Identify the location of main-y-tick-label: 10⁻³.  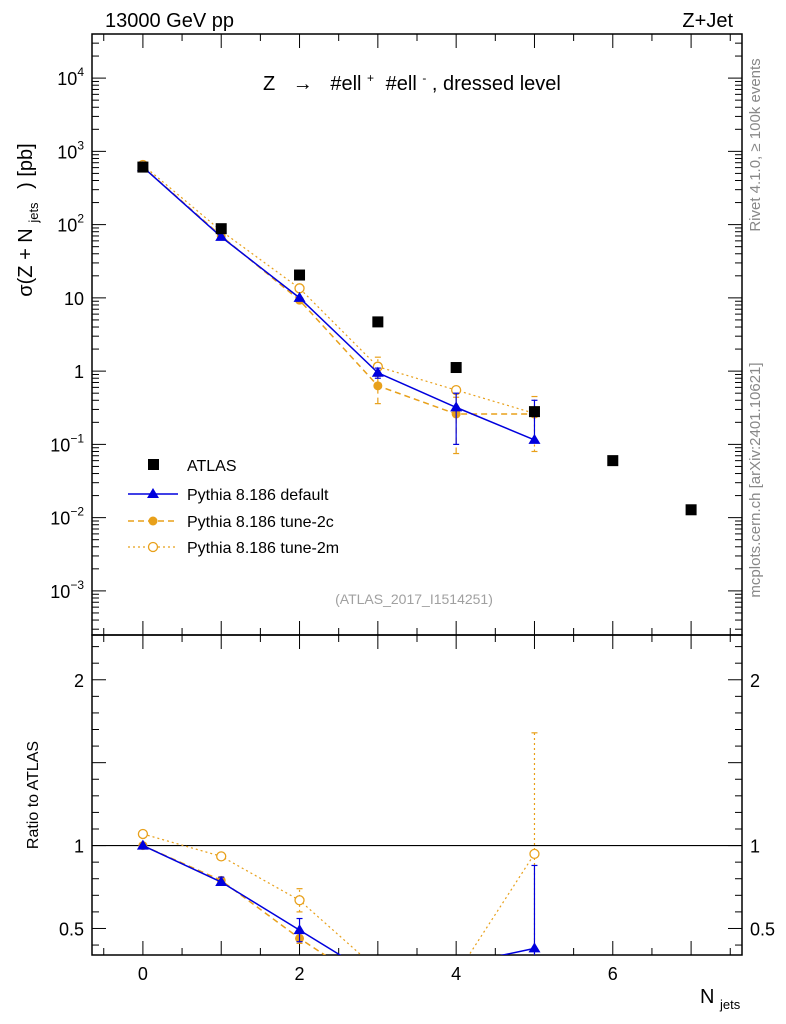
(67, 590).